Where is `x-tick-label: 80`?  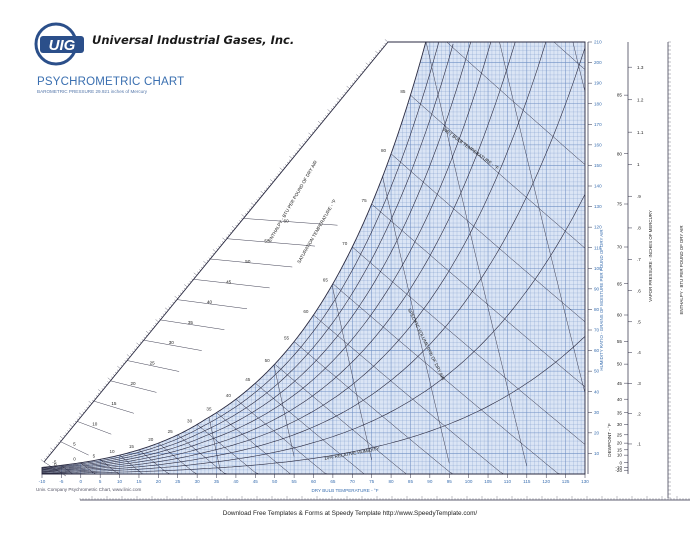
x-tick-label: 80 is located at coordinates (392, 481).